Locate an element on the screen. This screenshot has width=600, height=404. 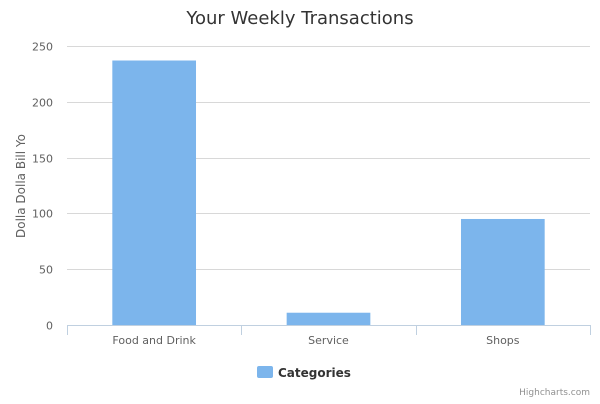
y-tick-label: 50 is located at coordinates (46, 270).